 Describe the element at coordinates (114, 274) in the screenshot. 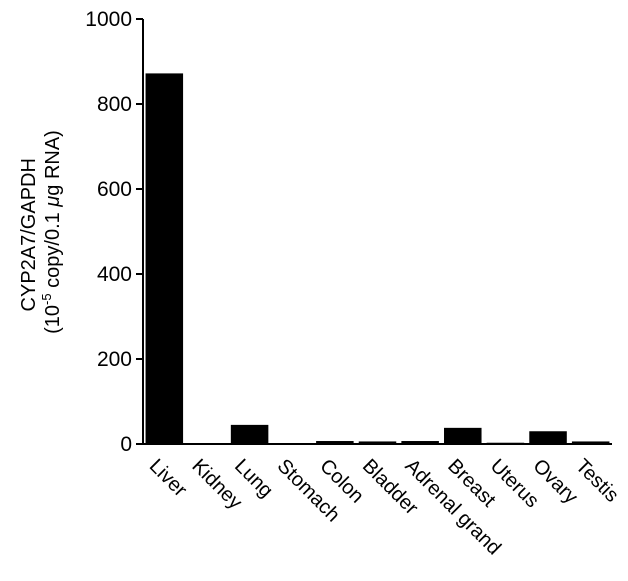

I see `y-tick-label: 400` at that location.